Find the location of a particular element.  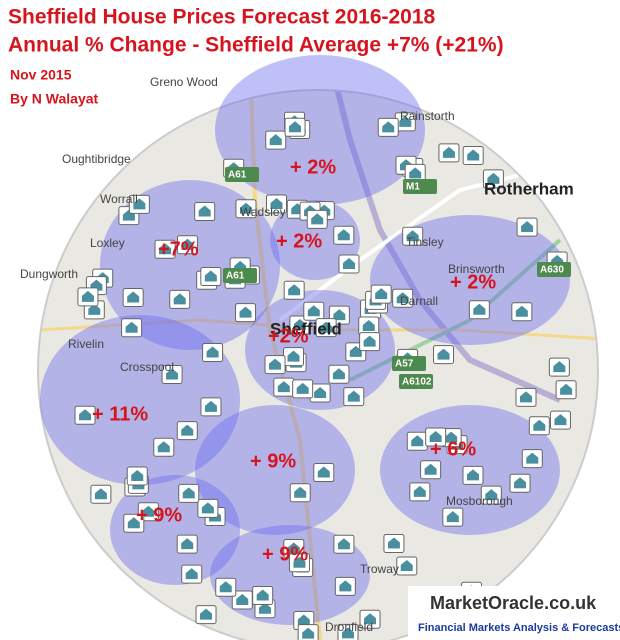

road-label: M1 is located at coordinates (413, 187).